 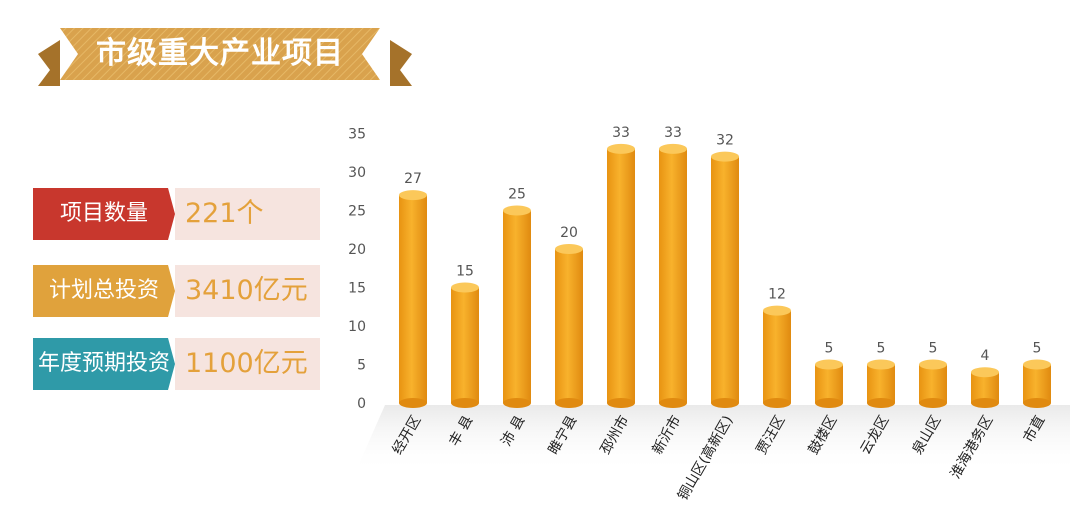 What do you see at coordinates (413, 179) in the screenshot?
I see `data-label: 27` at bounding box center [413, 179].